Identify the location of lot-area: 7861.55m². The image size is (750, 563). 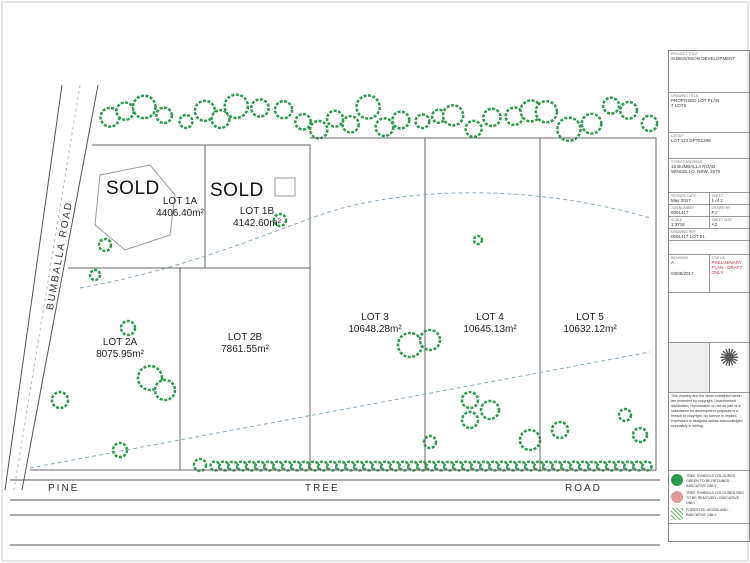
(245, 349).